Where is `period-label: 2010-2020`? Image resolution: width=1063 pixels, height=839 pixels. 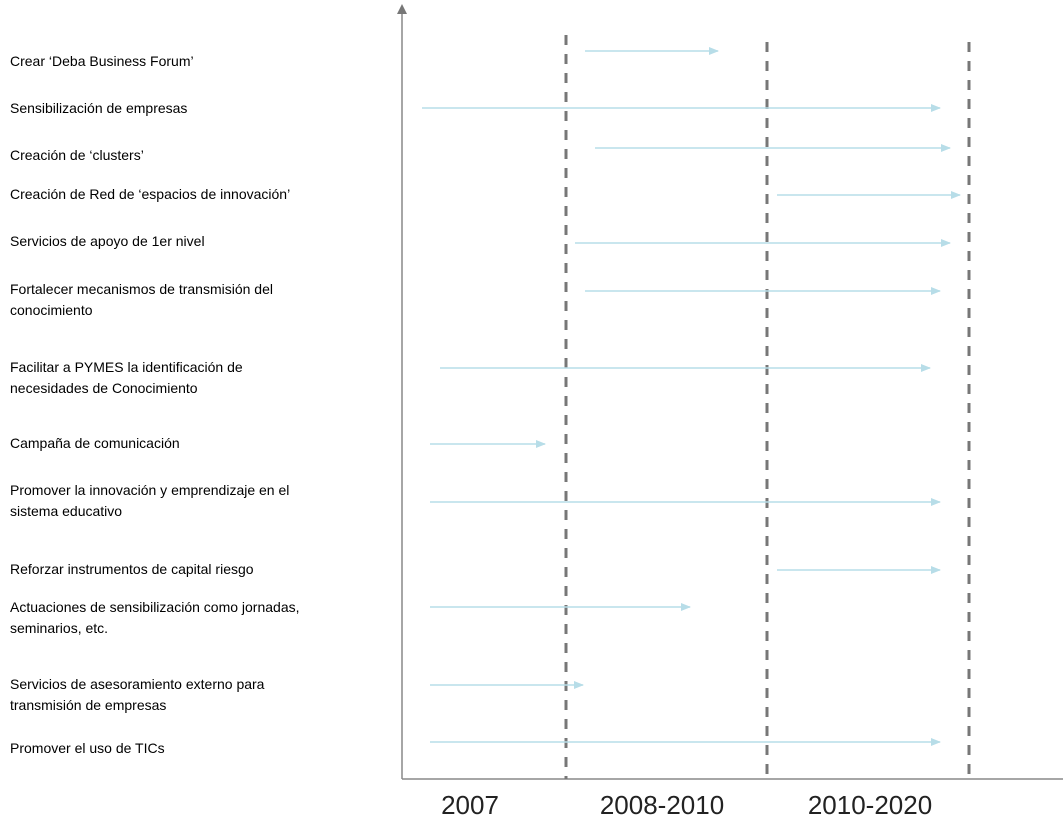 period-label: 2010-2020 is located at coordinates (870, 805).